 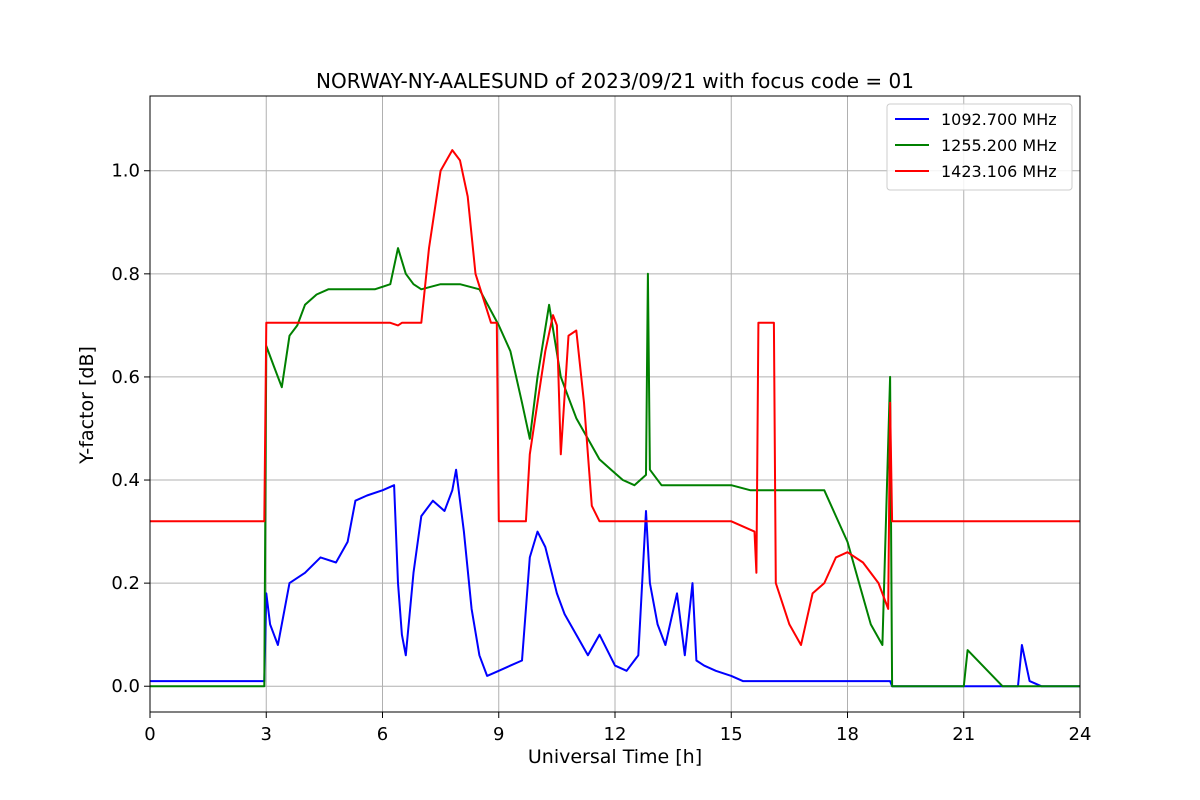 I want to click on x-tick-label: 3, so click(x=266, y=734).